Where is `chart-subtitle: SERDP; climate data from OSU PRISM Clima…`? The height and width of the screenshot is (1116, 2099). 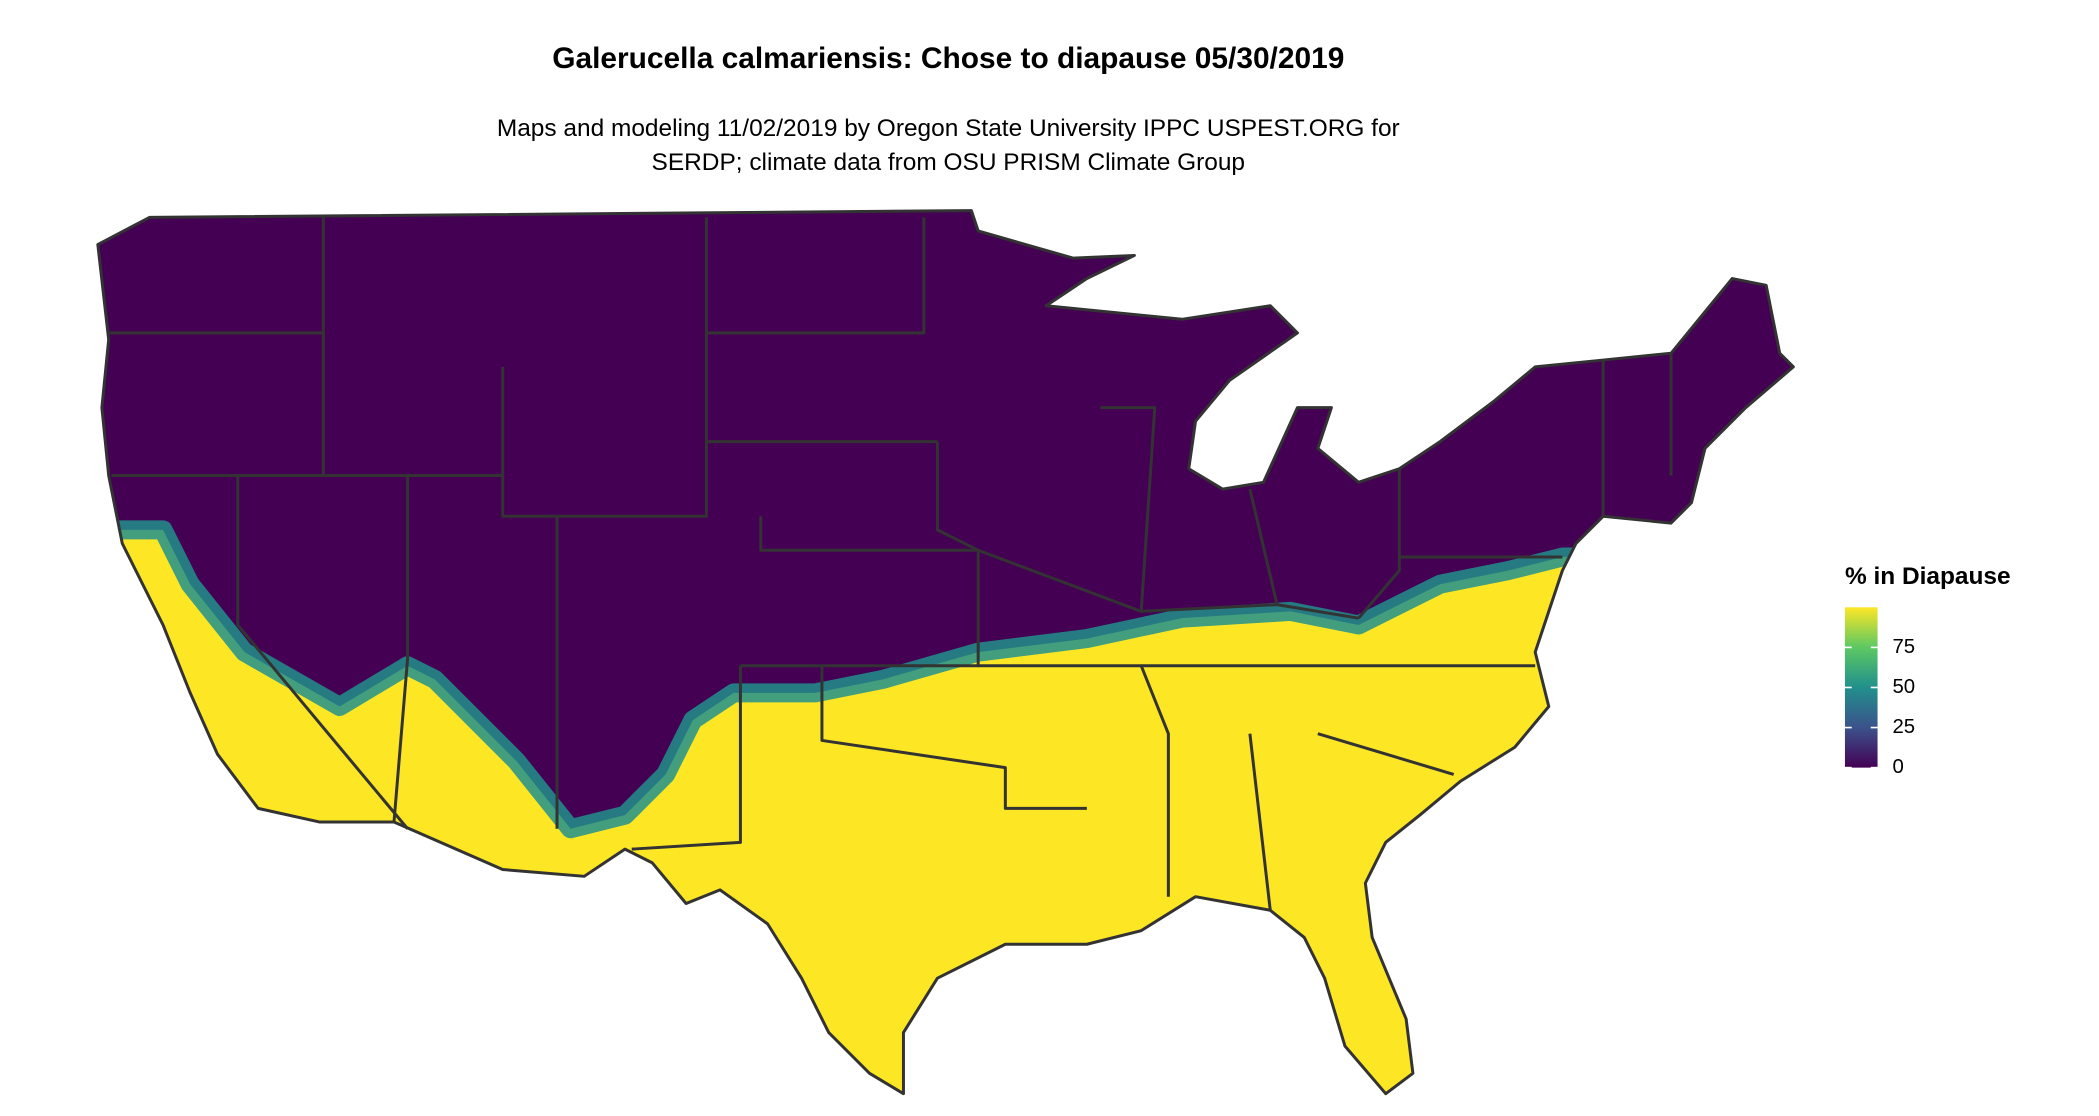
chart-subtitle: SERDP; climate data from OSU PRISM Clima… is located at coordinates (948, 162).